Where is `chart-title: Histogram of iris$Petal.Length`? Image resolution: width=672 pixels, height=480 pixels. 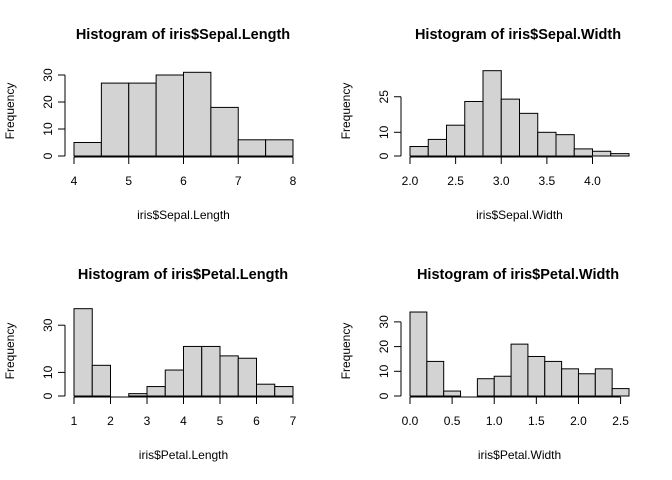
chart-title: Histogram of iris$Petal.Length is located at coordinates (183, 275).